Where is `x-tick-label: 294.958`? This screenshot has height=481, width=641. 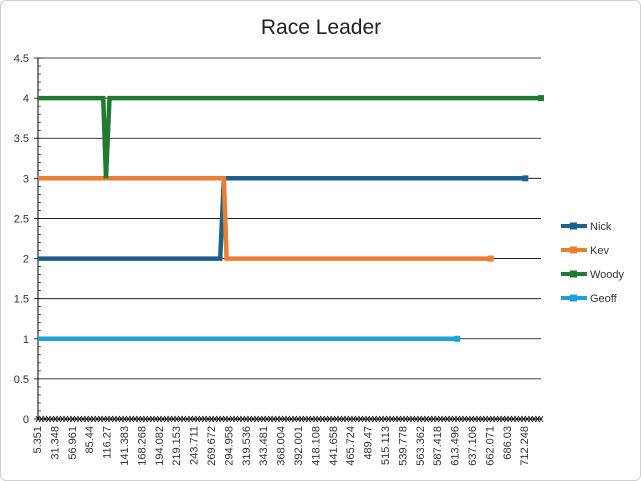 x-tick-label: 294.958 is located at coordinates (229, 446).